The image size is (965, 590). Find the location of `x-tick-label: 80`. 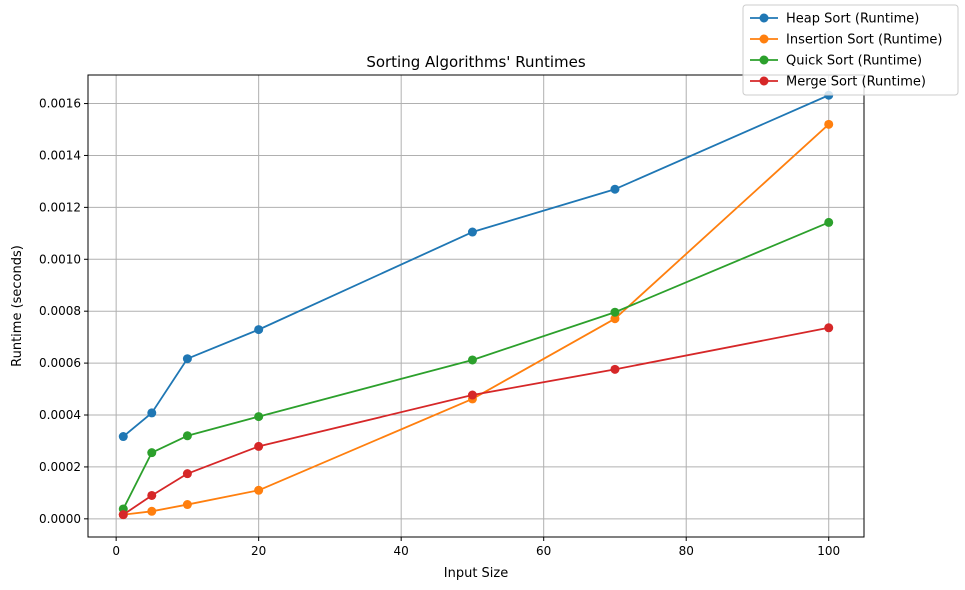

x-tick-label: 80 is located at coordinates (686, 551).